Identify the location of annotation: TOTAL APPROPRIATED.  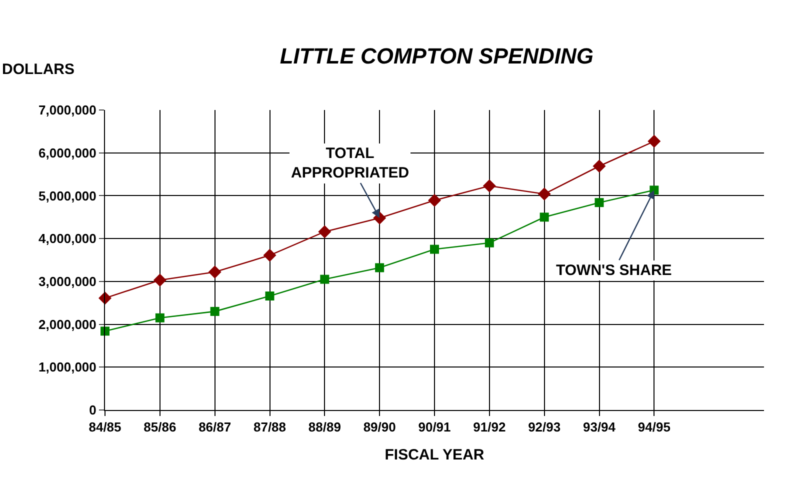
(350, 163).